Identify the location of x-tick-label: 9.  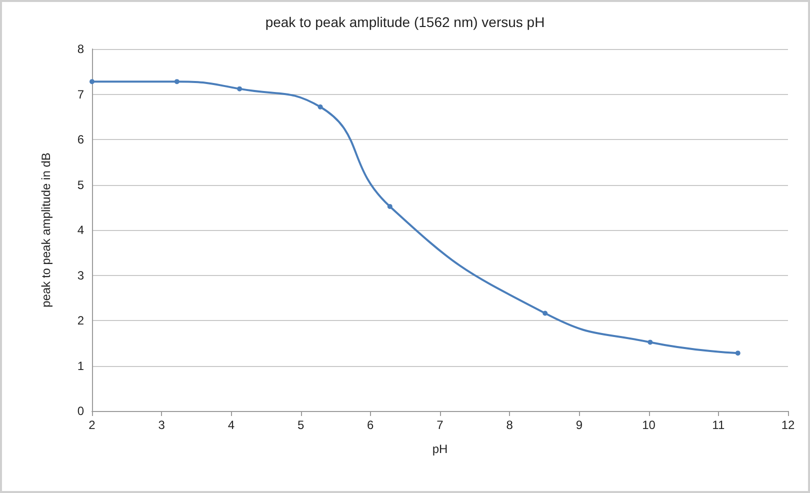
(579, 425).